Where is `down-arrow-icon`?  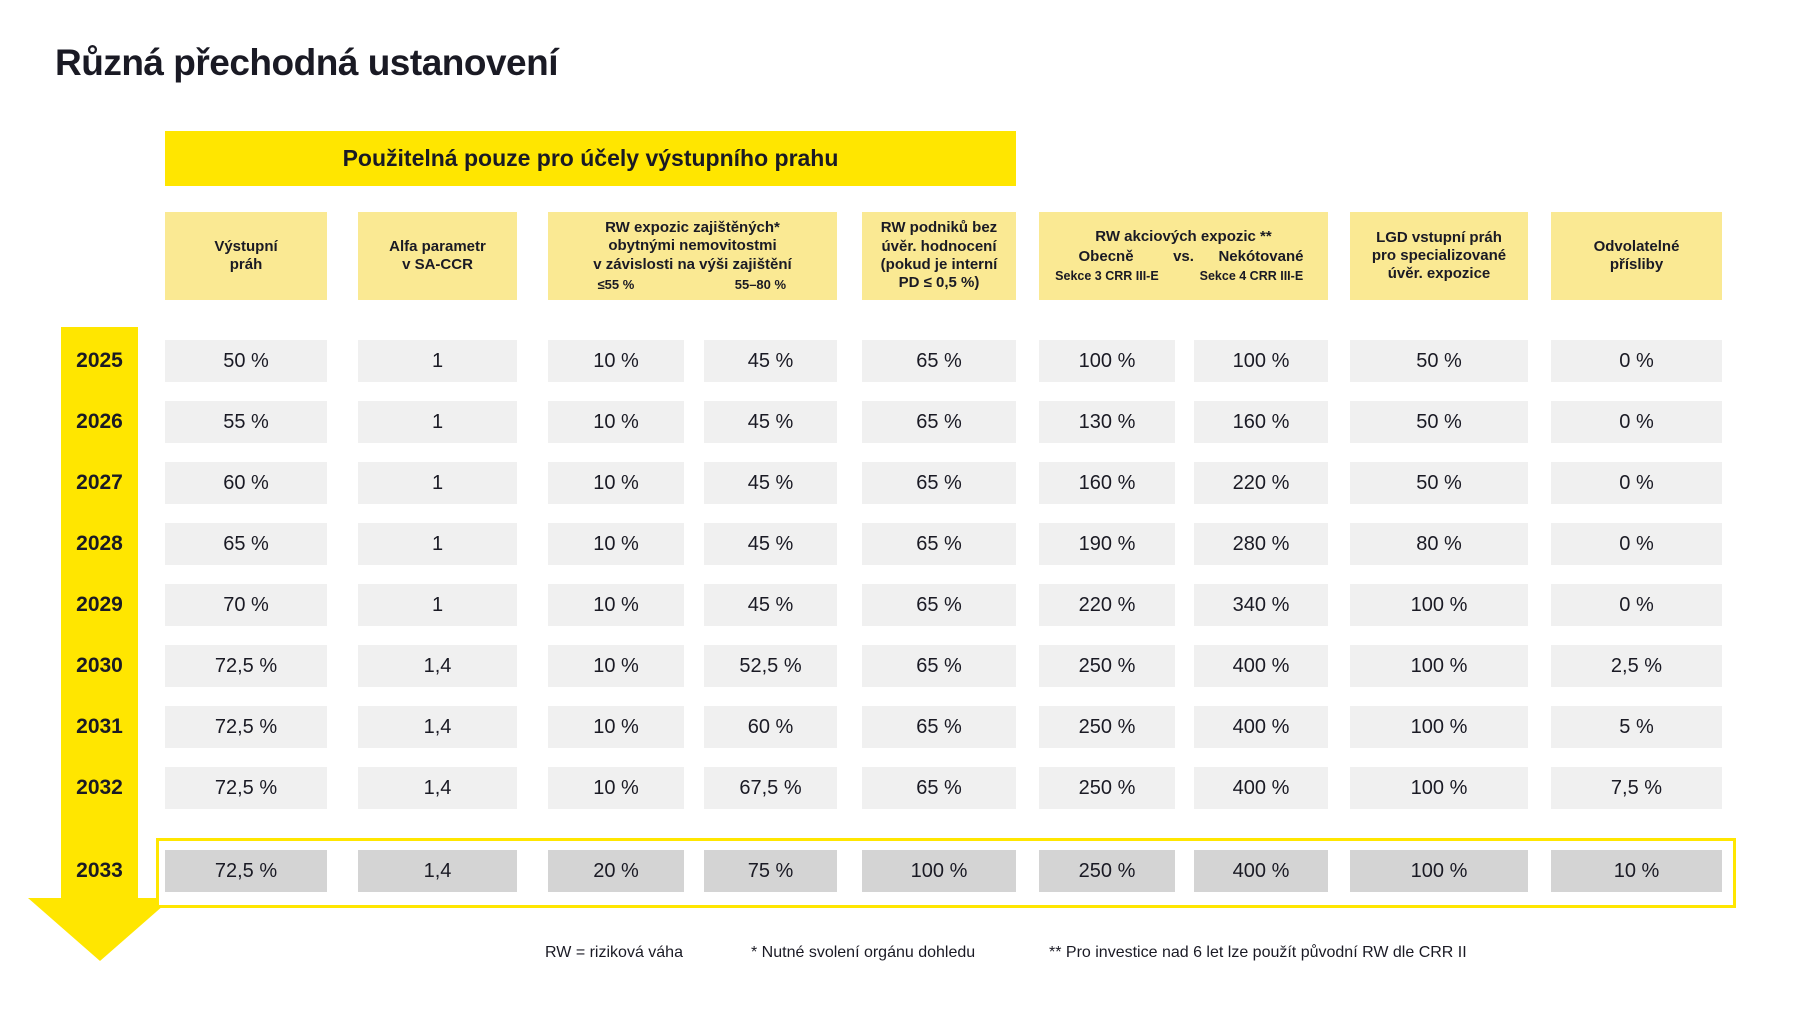 down-arrow-icon is located at coordinates (100, 929).